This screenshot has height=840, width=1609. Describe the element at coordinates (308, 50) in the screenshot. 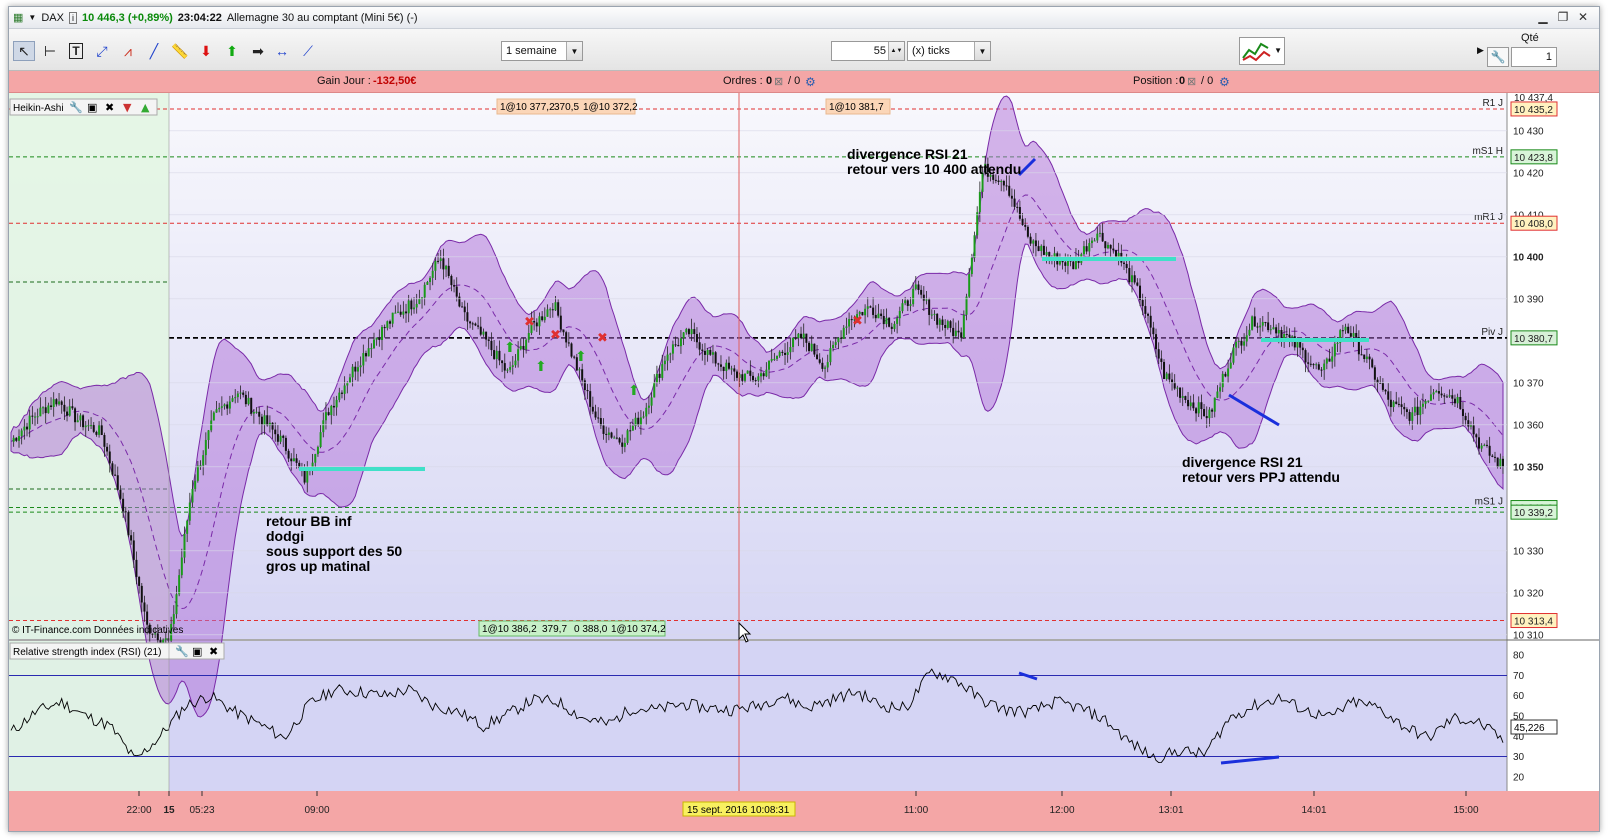

I see `segment-tool-icon: ⟋` at that location.